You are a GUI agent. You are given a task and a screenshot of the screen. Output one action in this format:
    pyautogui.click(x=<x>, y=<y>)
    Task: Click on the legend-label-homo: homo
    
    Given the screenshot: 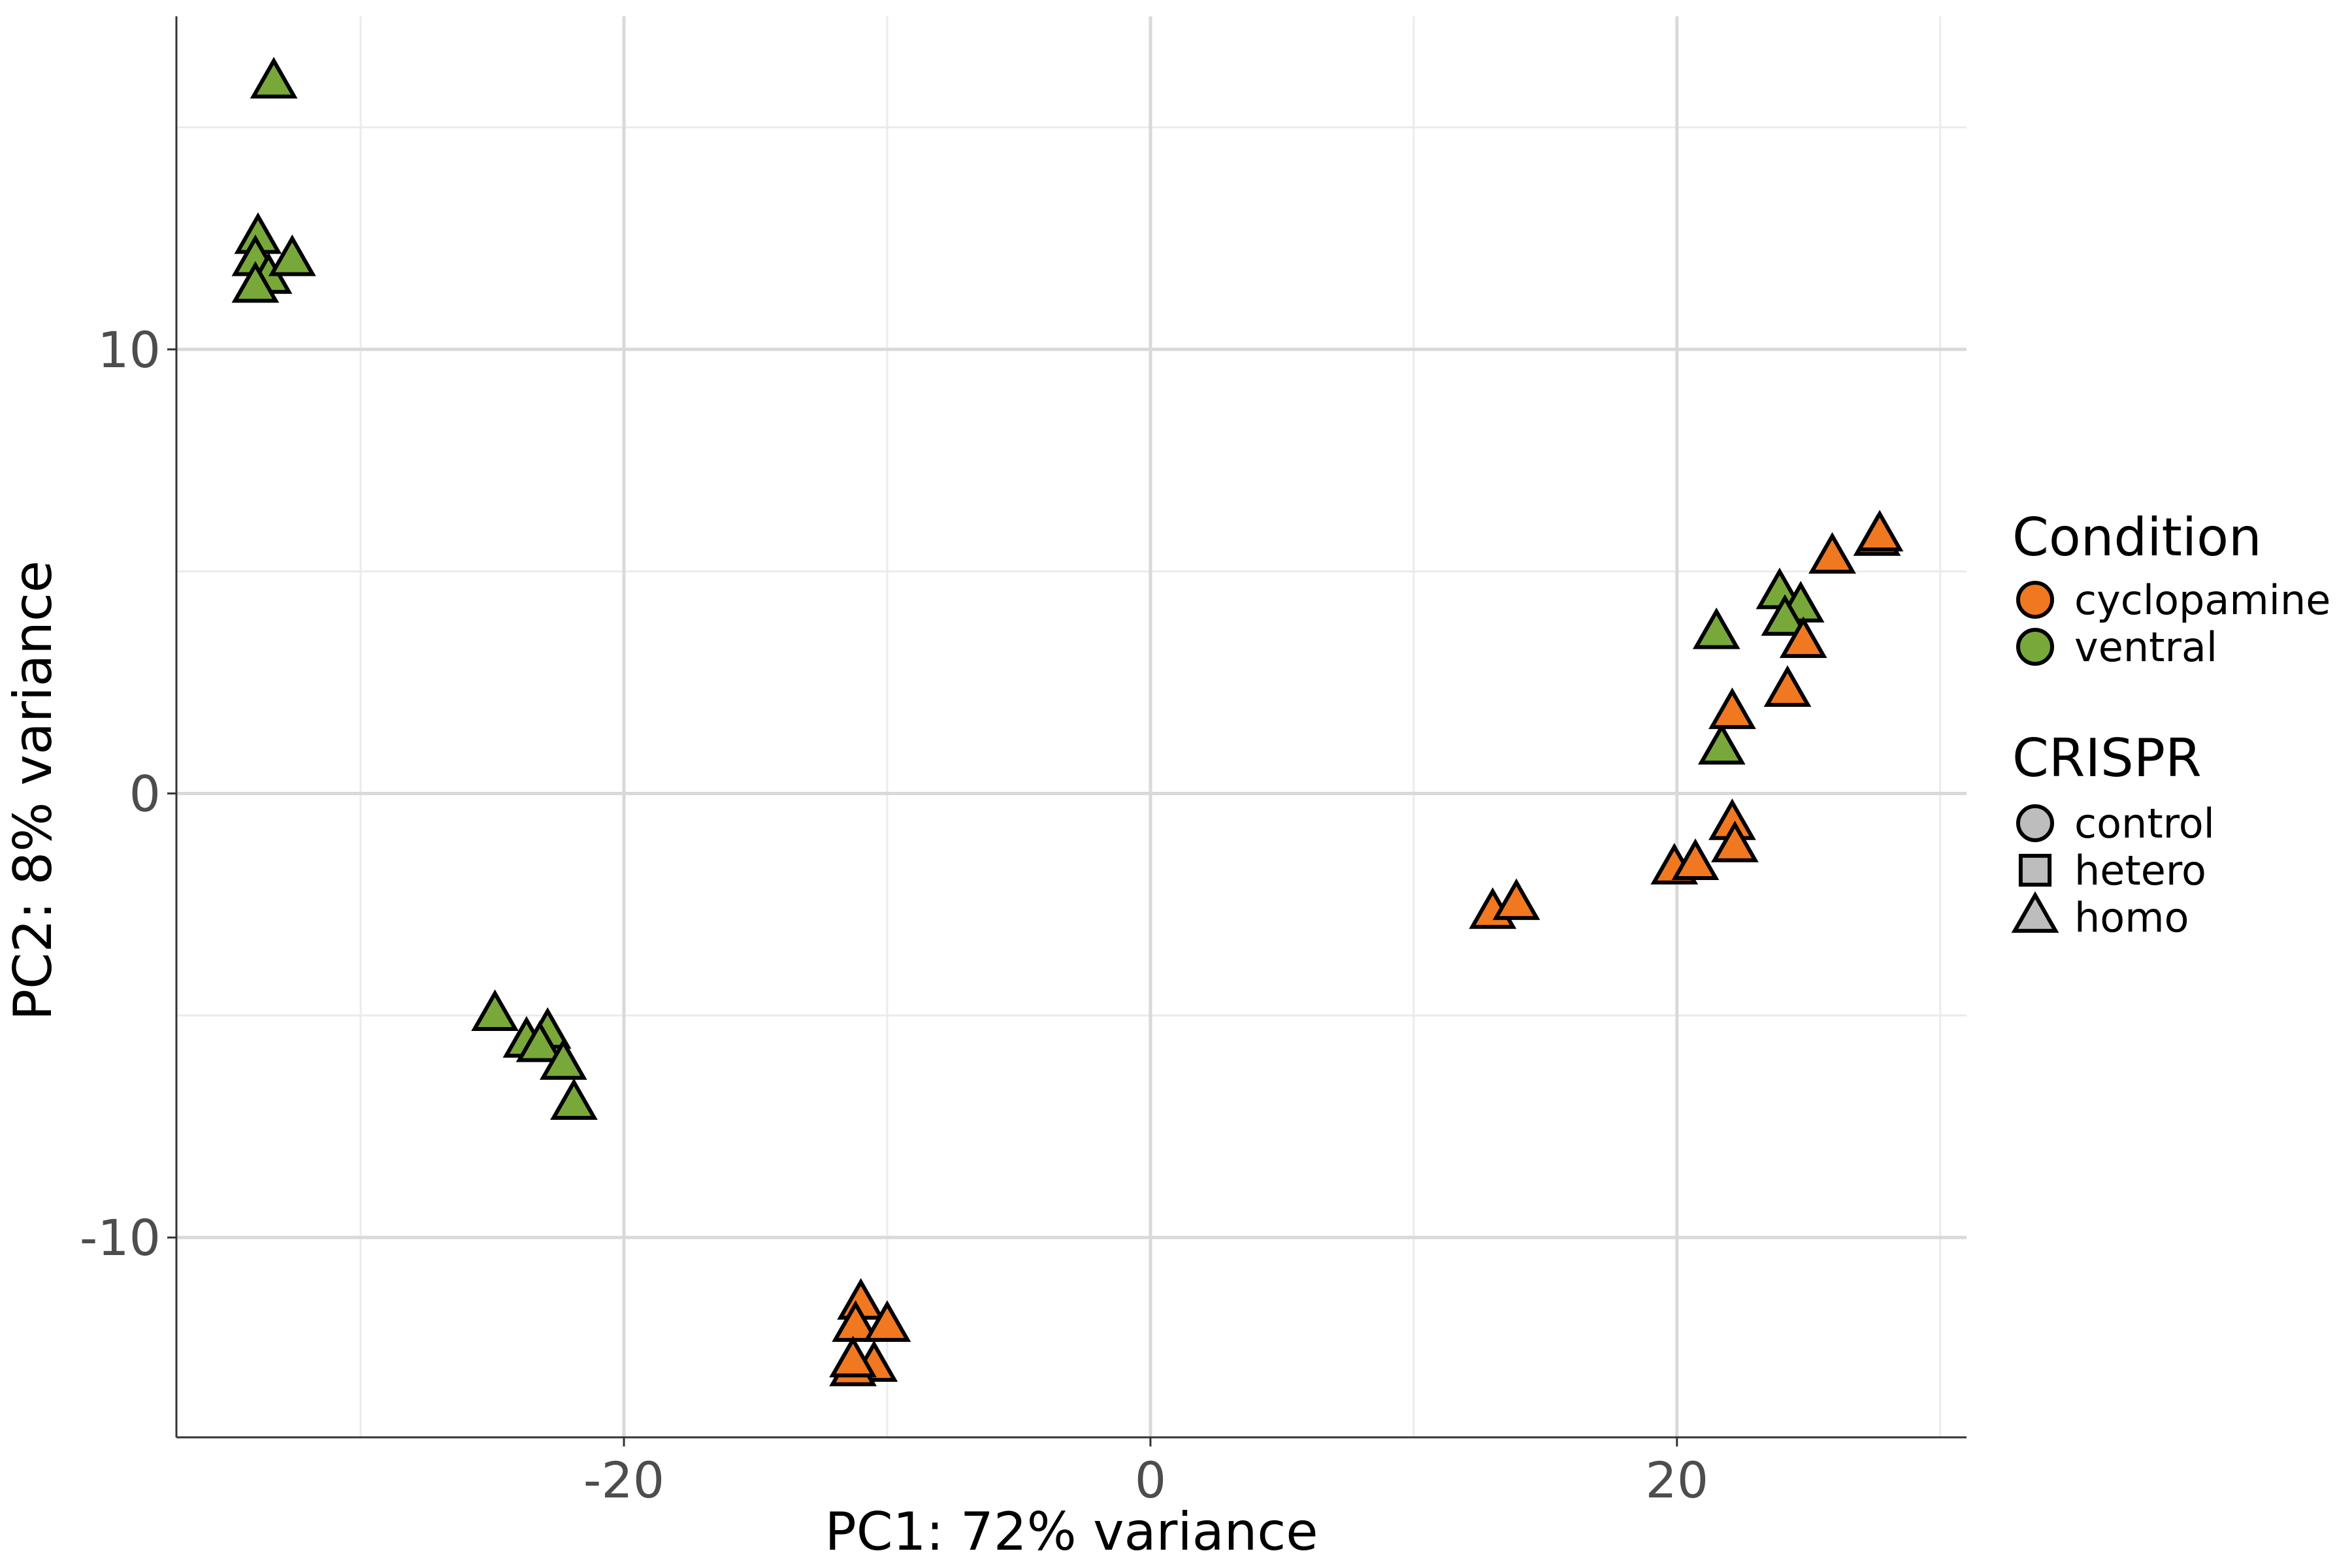 What is the action you would take?
    pyautogui.click(x=2131, y=917)
    